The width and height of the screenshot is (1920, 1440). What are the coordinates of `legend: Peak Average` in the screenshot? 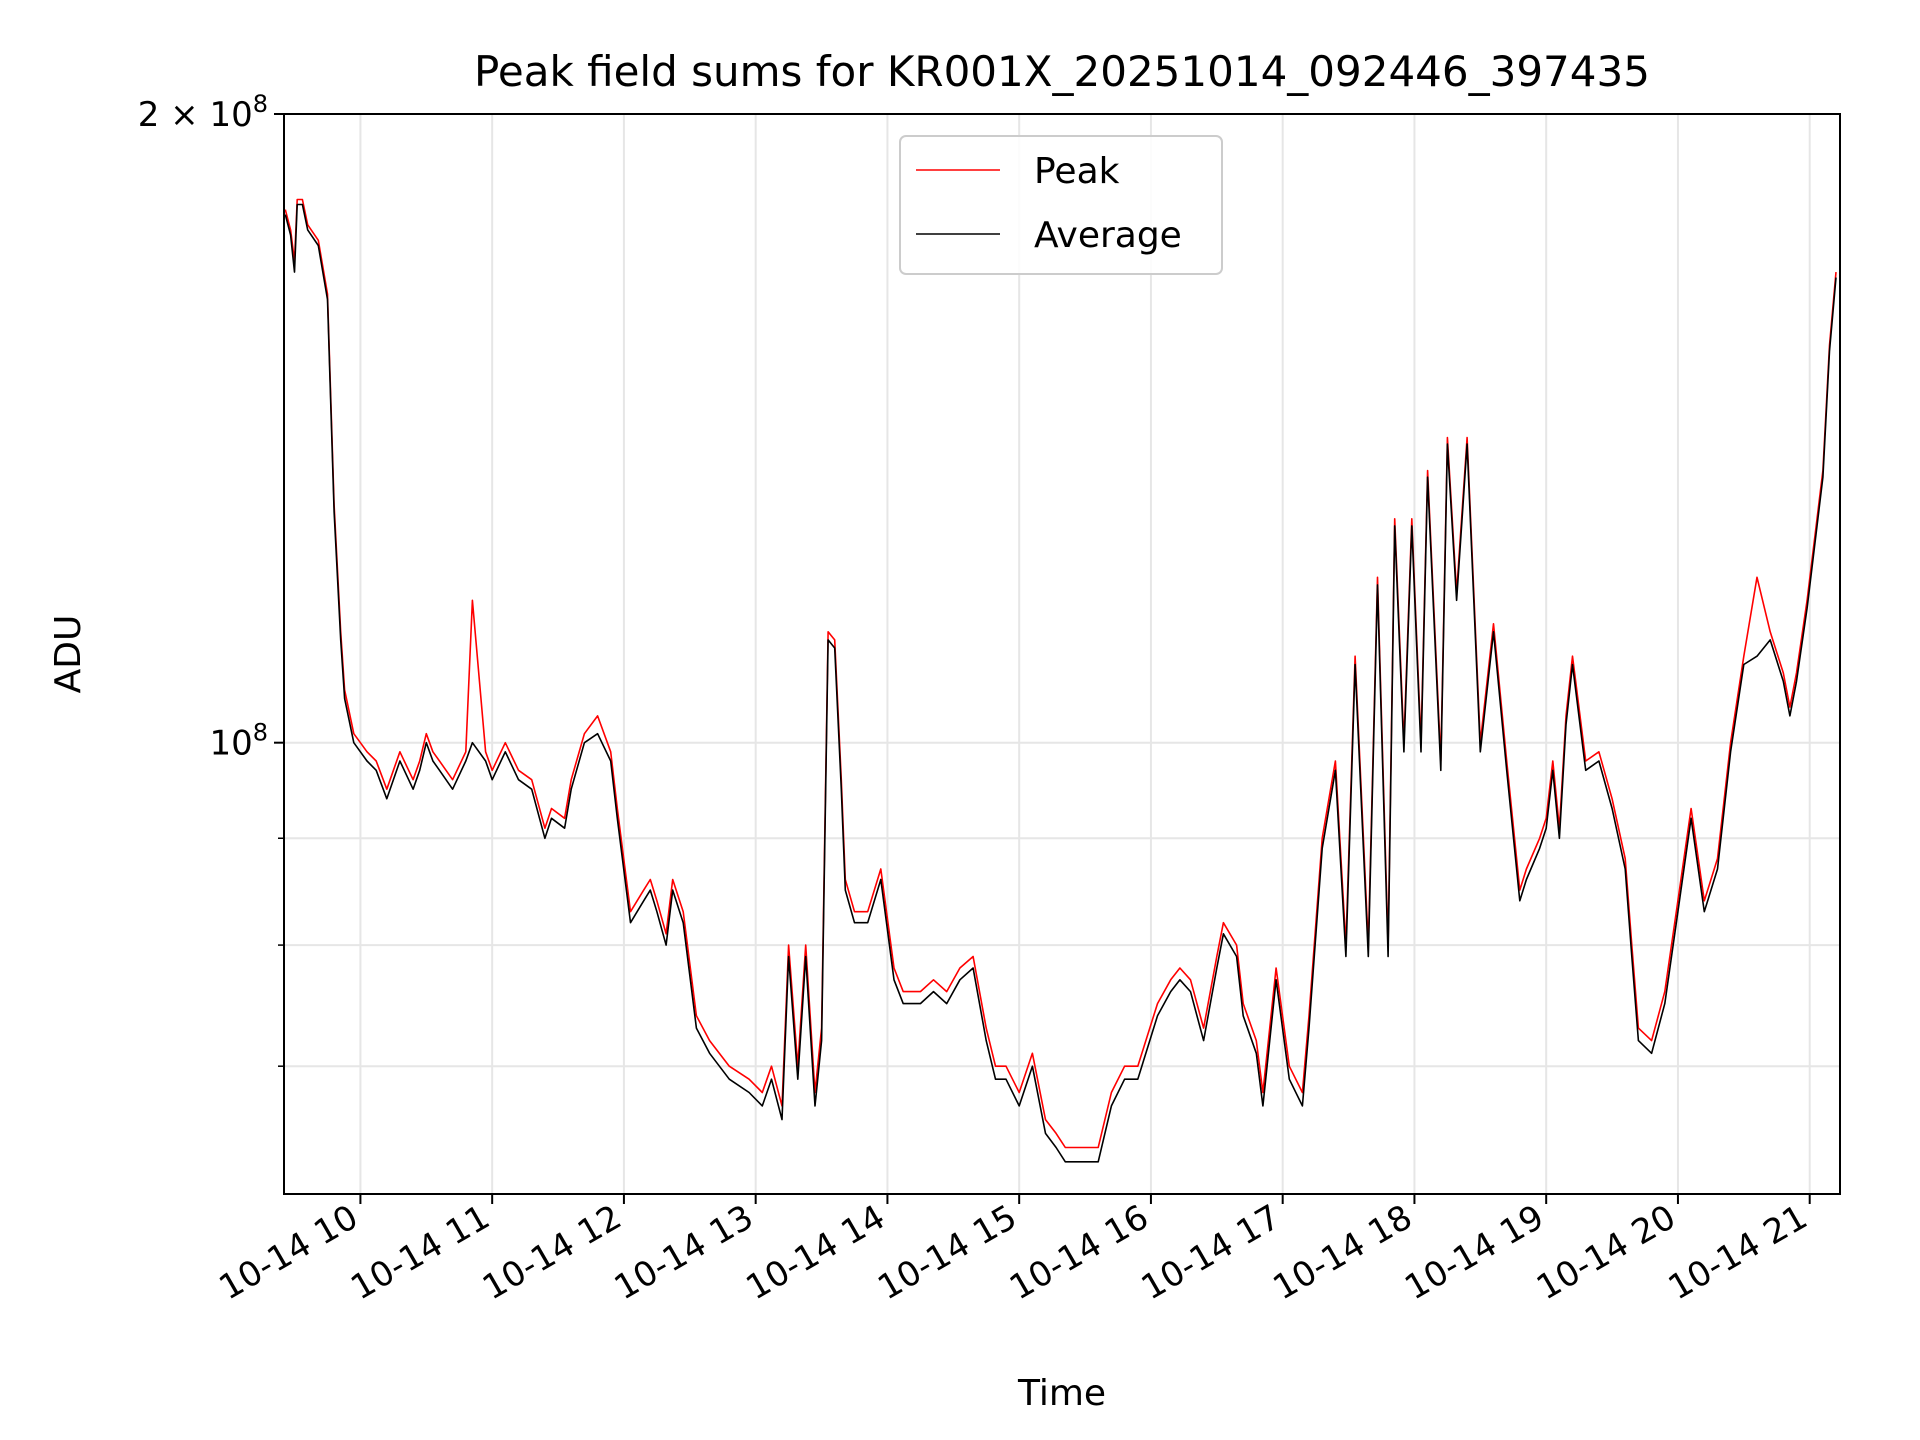 It's located at (1061, 205).